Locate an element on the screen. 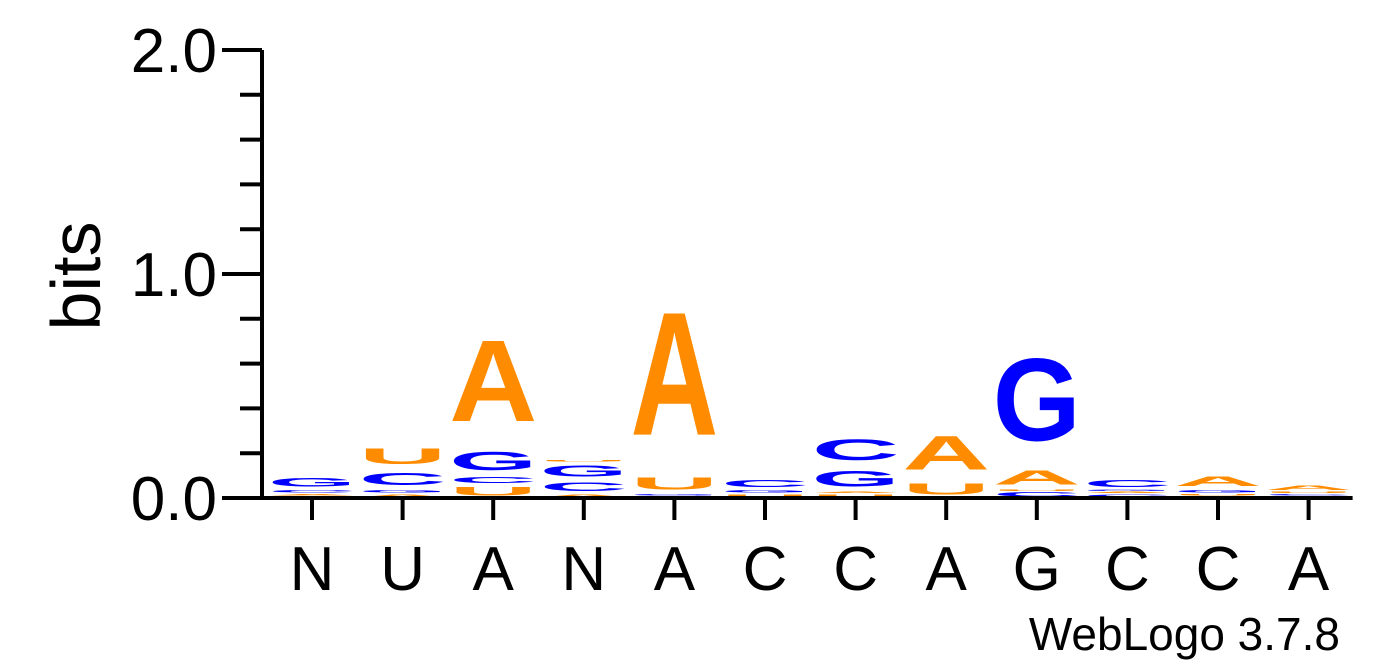  y-tick-label: 1.0 is located at coordinates (174, 275).